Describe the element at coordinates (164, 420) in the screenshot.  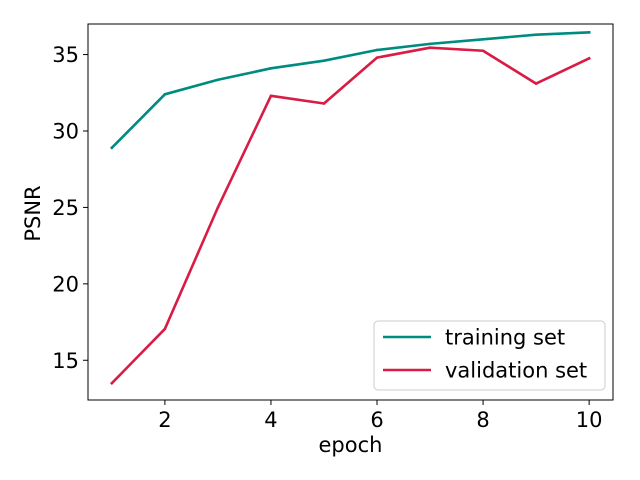
I see `x-tick-label-2: 2` at that location.